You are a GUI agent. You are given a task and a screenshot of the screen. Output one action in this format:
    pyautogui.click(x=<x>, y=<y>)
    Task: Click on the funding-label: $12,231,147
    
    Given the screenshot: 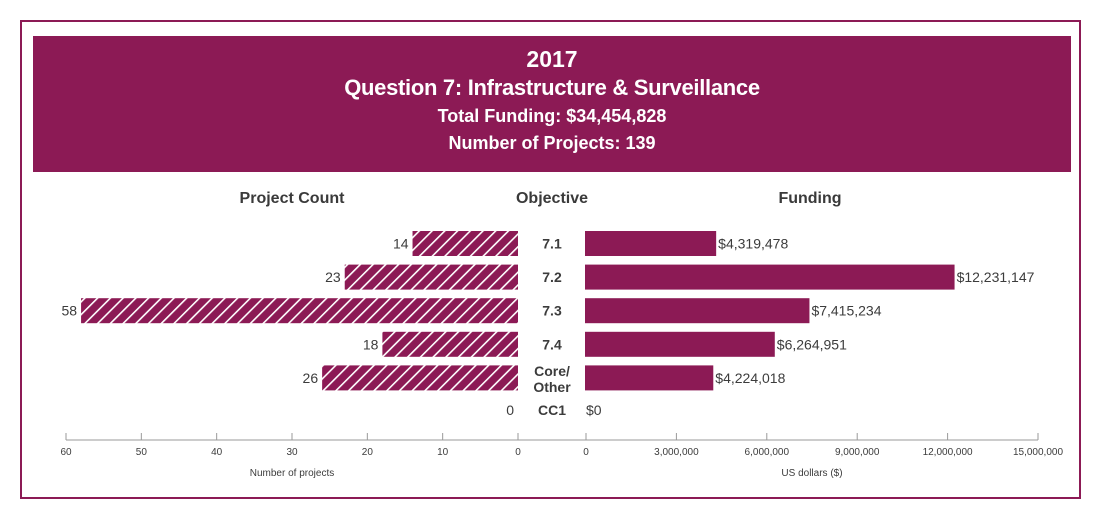 What is the action you would take?
    pyautogui.click(x=996, y=277)
    